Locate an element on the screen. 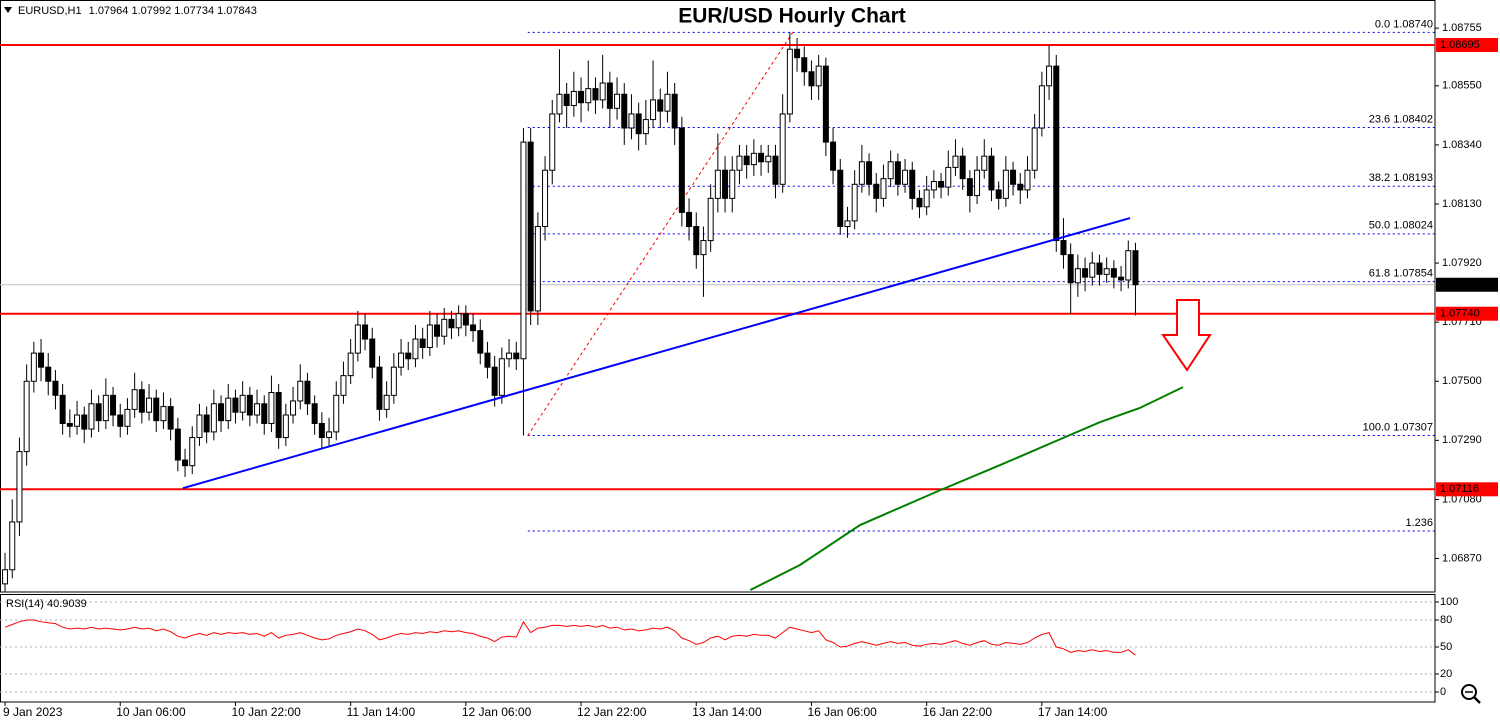 Image resolution: width=1500 pixels, height=725 pixels. fib-level-label: 38.2 1.08193 is located at coordinates (1401, 178).